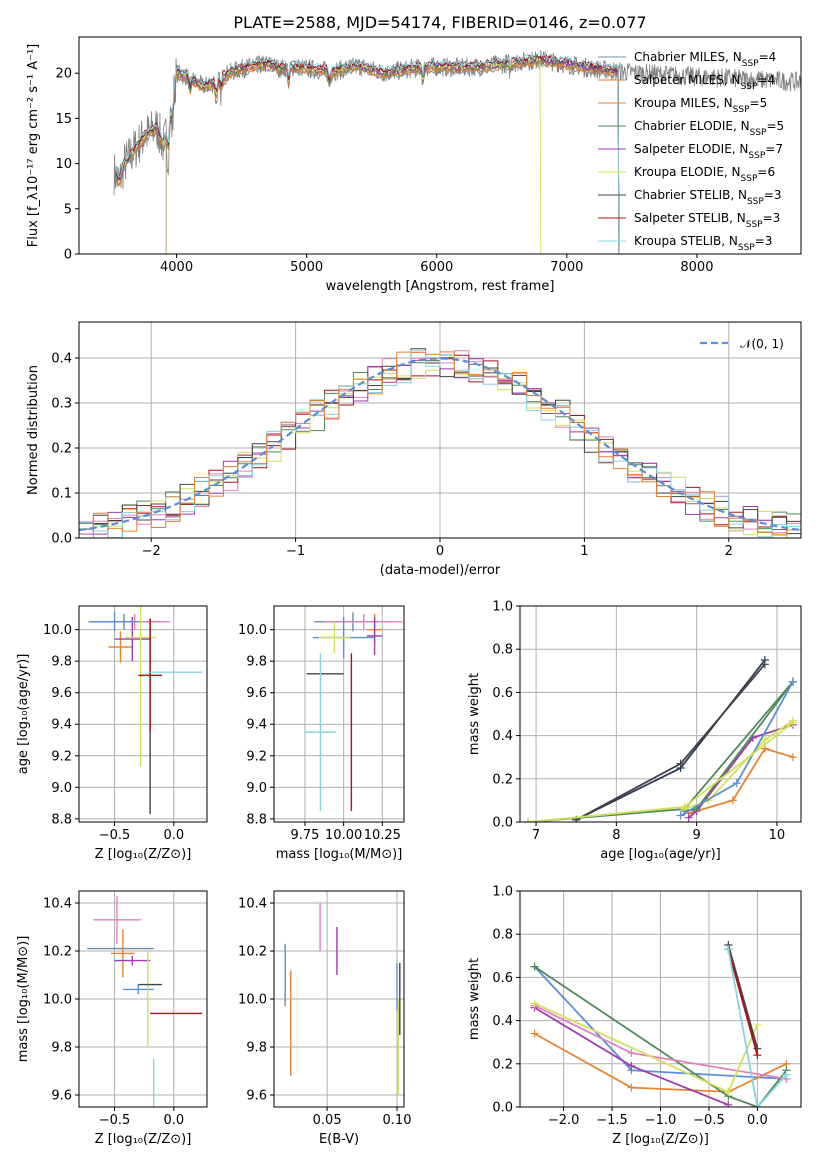 Image resolution: width=819 pixels, height=1174 pixels. I want to click on x-tick-label: 0.10, so click(397, 1120).